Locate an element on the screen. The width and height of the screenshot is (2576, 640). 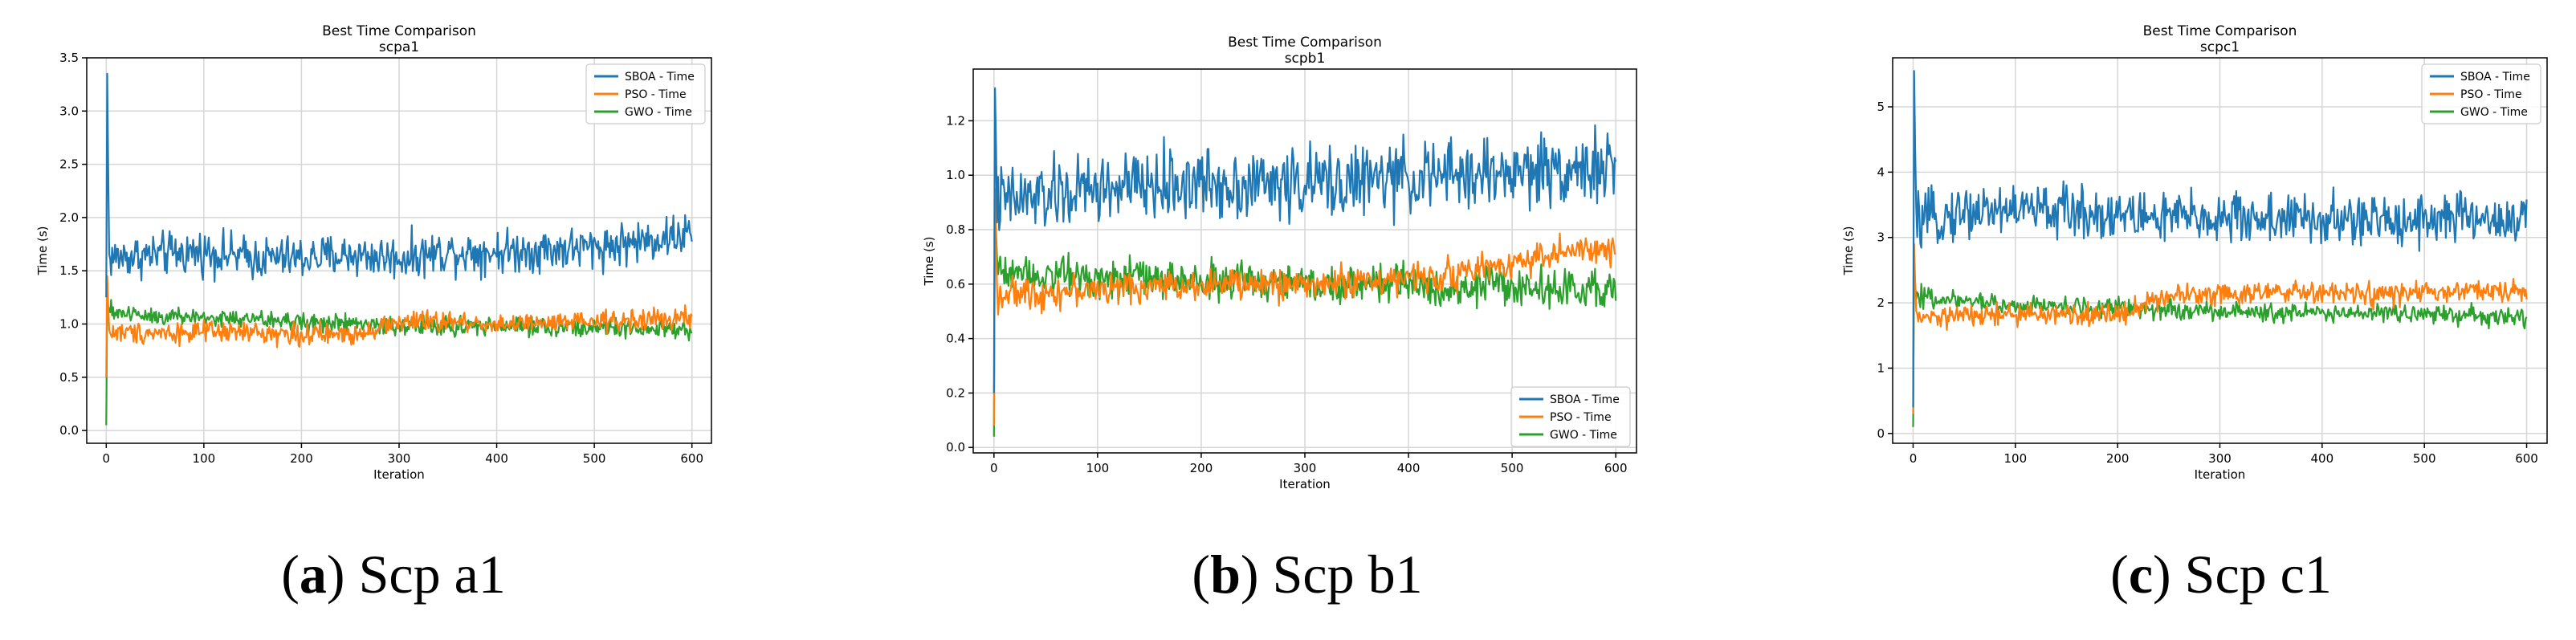
caption-text: Scp c1 is located at coordinates (2251, 574).